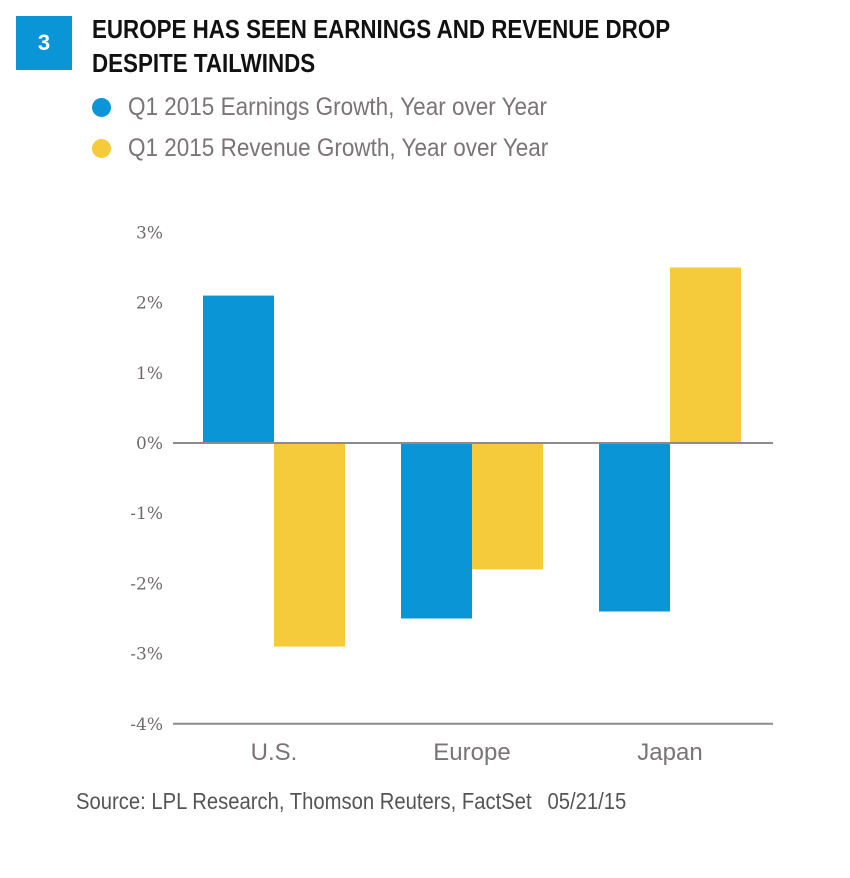  I want to click on legend-item-revenue: Q1 2015 Revenue Growth, Year over Year, so click(343, 148).